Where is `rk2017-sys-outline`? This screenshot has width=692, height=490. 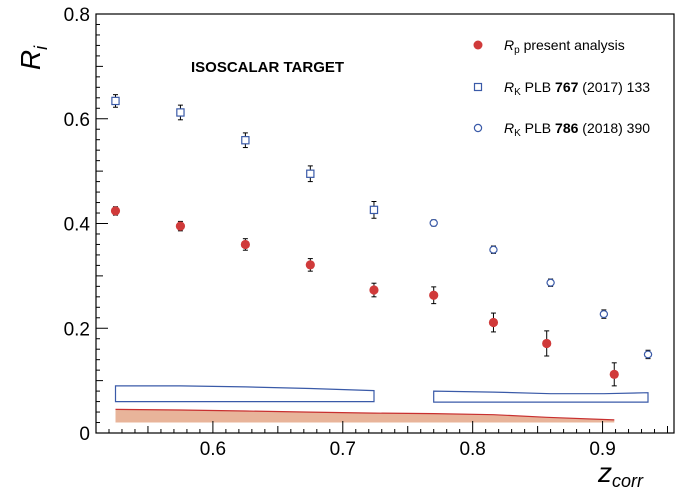
rk2017-sys-outline is located at coordinates (244, 394).